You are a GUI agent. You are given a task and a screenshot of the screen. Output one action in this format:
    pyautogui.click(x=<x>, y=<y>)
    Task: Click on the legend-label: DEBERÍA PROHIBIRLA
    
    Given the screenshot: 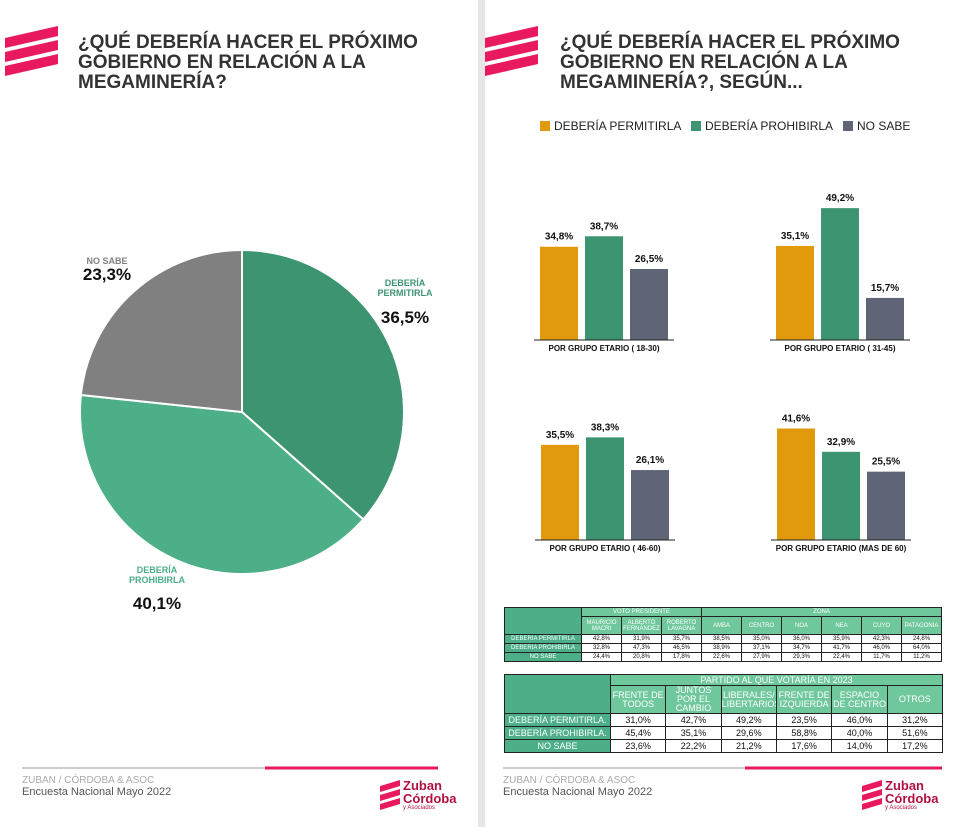 What is the action you would take?
    pyautogui.click(x=769, y=125)
    